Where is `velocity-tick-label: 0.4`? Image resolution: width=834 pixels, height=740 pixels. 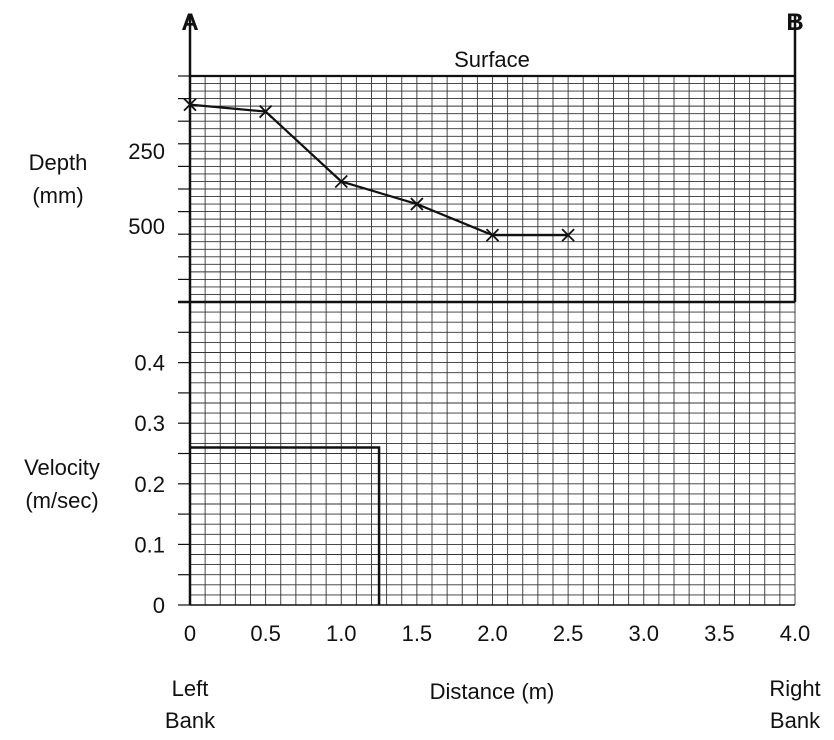
velocity-tick-label: 0.4 is located at coordinates (149, 363).